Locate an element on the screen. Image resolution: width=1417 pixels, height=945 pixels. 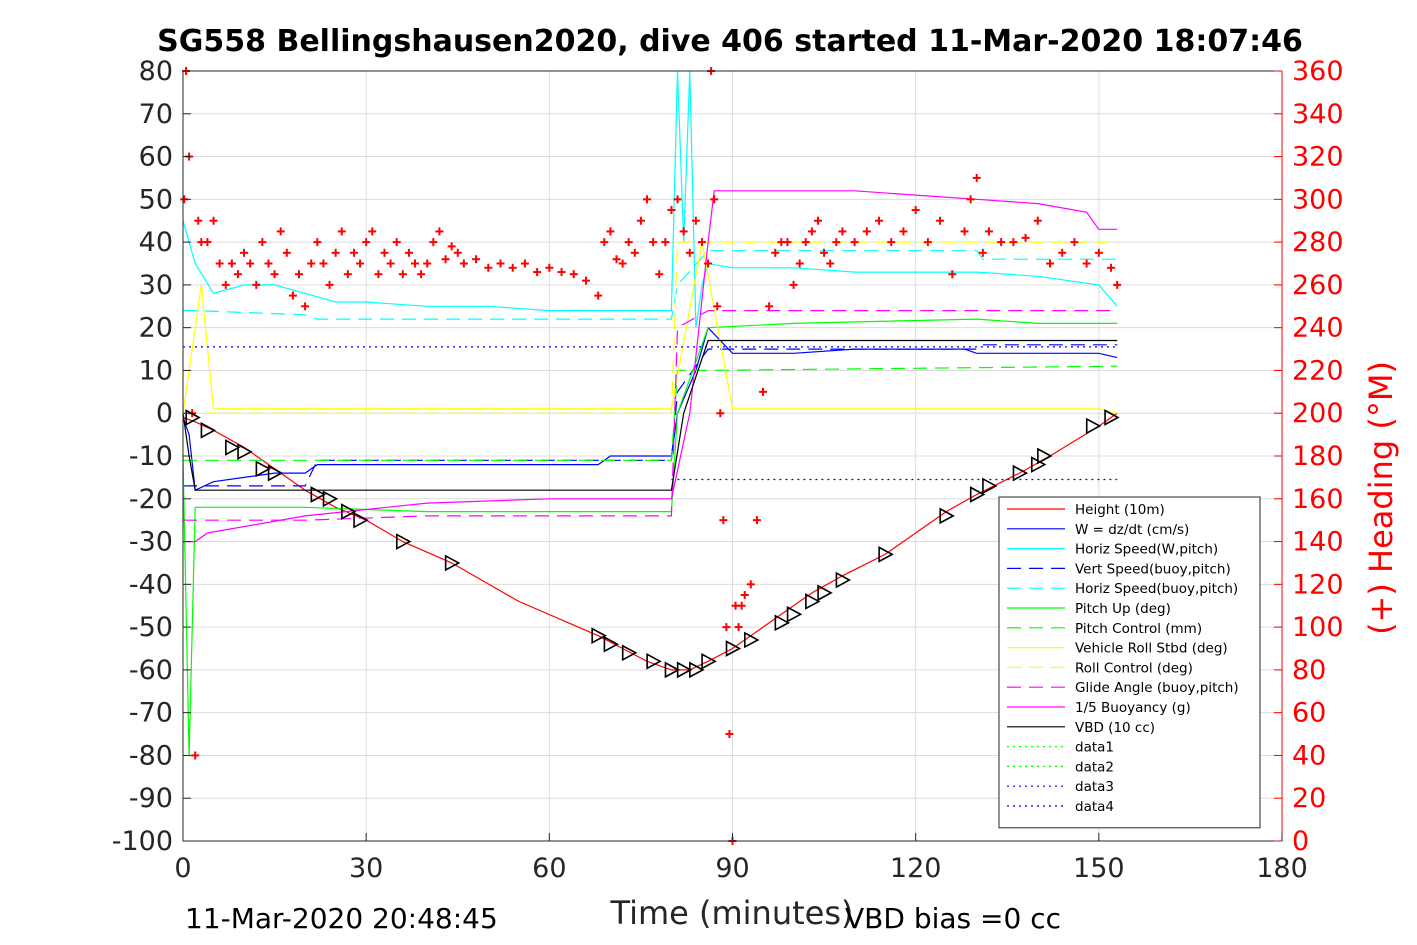
x-axis-ticks: 0 30 60 90 120 150 180 is located at coordinates (741, 858).